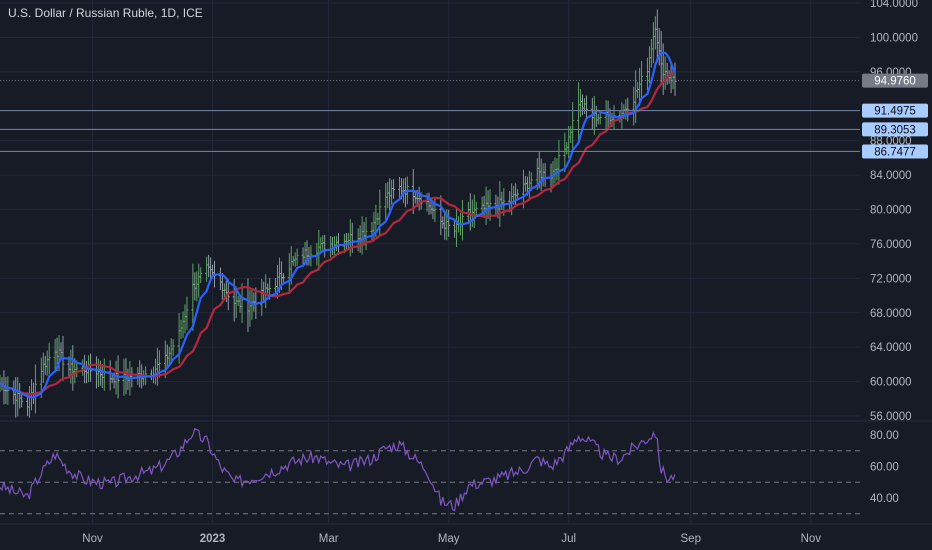 The image size is (932, 550). What do you see at coordinates (884, 499) in the screenshot?
I see `rsi-y-tick-label: 40.00` at bounding box center [884, 499].